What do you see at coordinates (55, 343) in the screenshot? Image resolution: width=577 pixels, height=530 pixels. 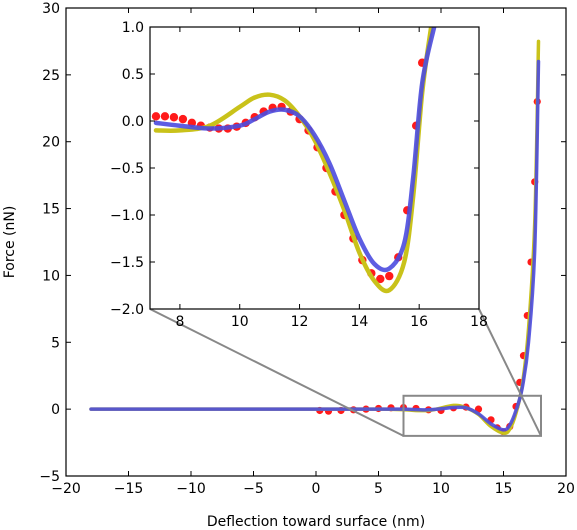 I see `main-ytick-label: 5` at bounding box center [55, 343].